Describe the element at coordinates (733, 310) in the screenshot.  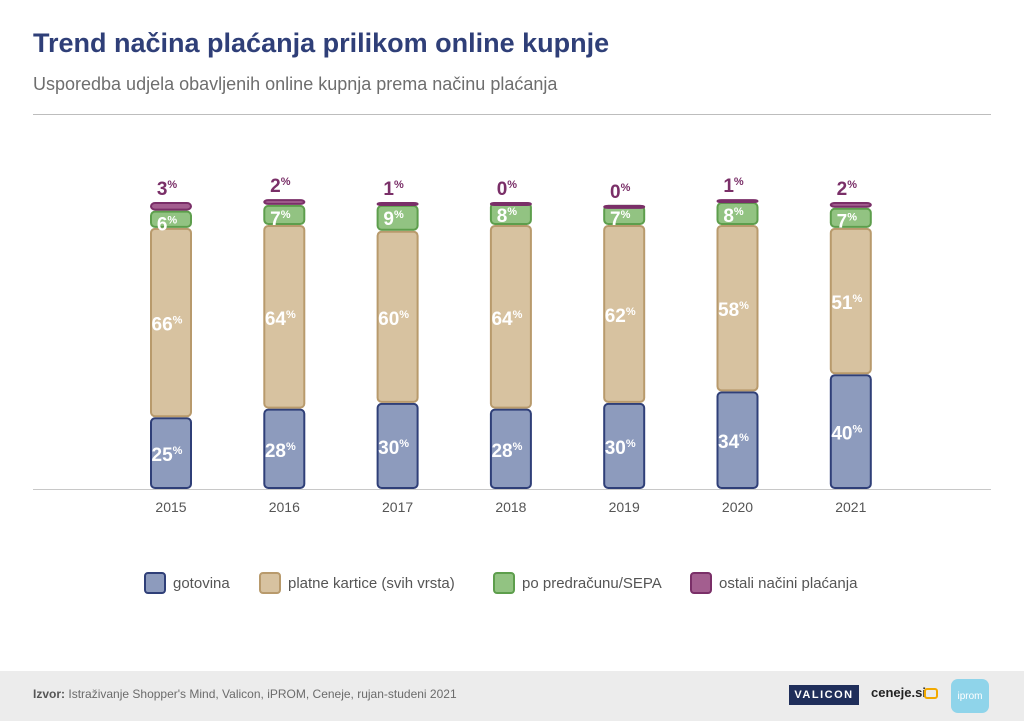
I see `data-label-platne-kartice-svih-vrsta-2020: 58%` at that location.